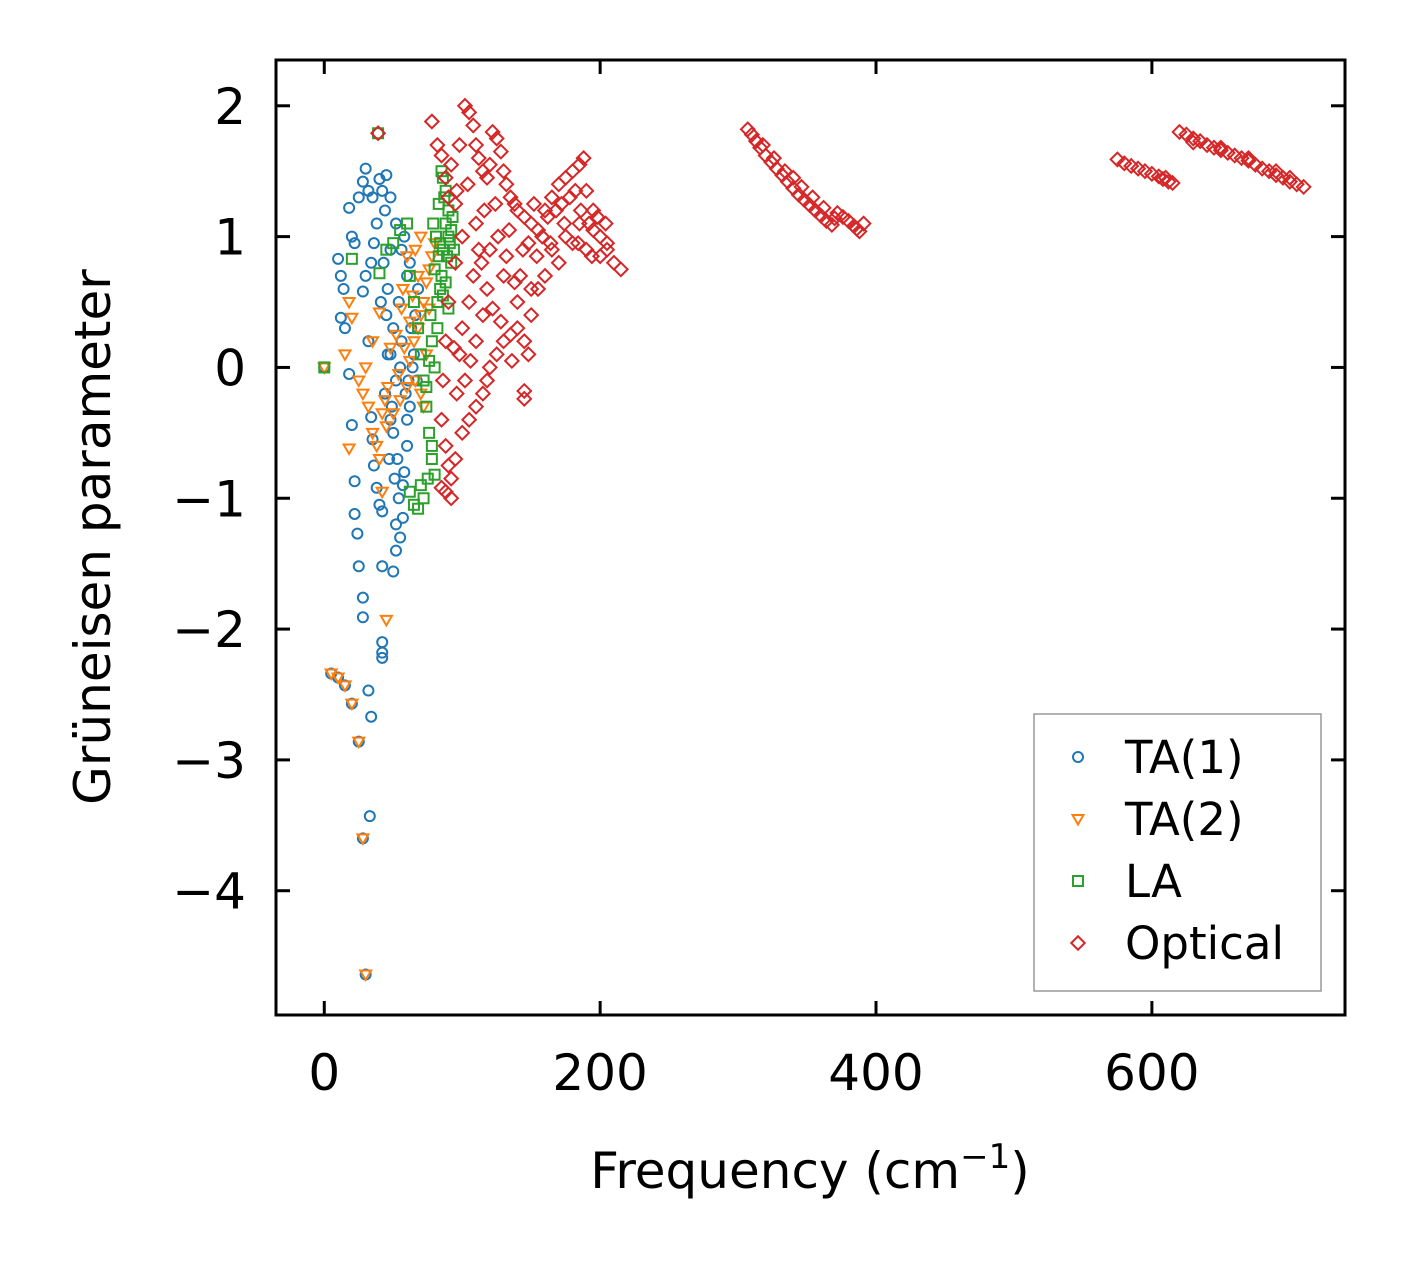  Describe the element at coordinates (209, 630) in the screenshot. I see `y-tick-label: −2` at that location.